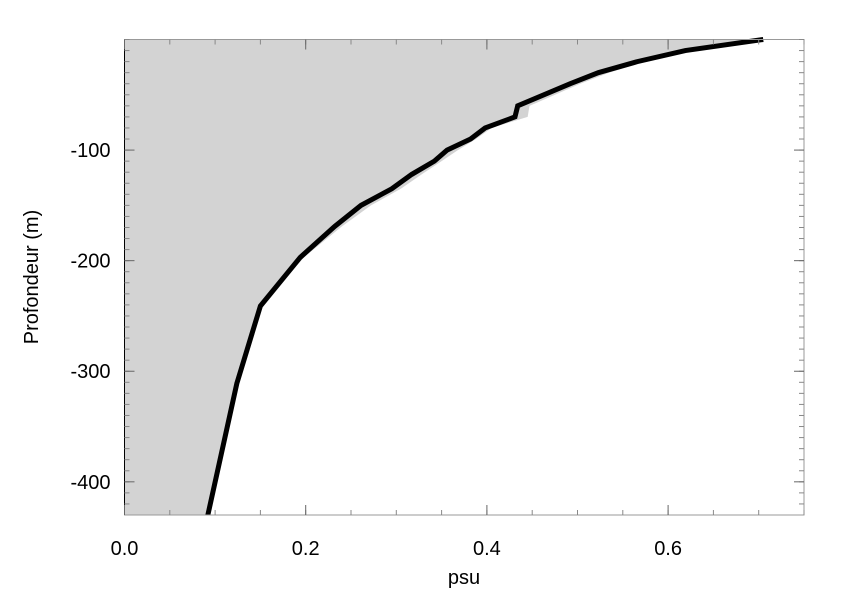  Describe the element at coordinates (90, 483) in the screenshot. I see `y-tick-label: -400` at that location.